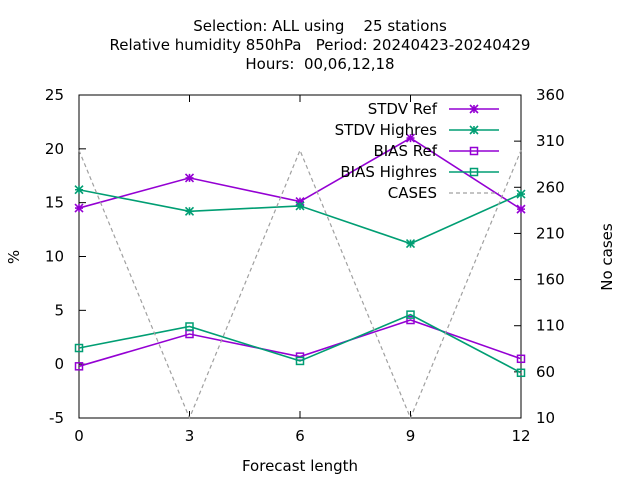  I want to click on y-tick-label: 25, so click(54, 95).